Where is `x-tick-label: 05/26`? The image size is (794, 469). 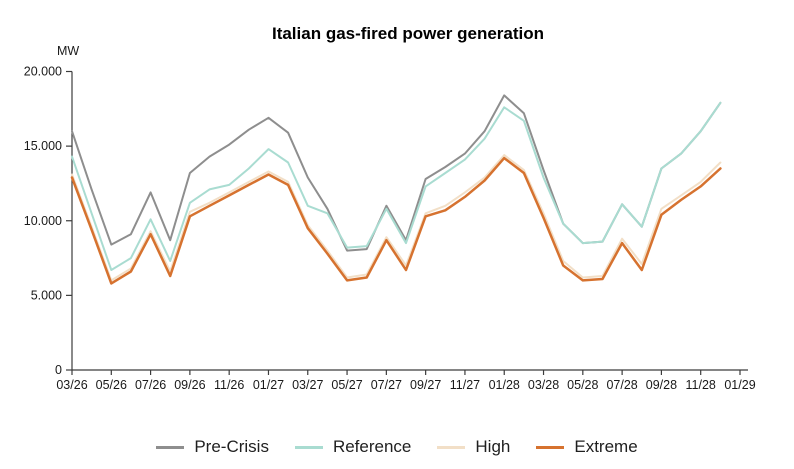
x-tick-label: 05/26 is located at coordinates (111, 385).